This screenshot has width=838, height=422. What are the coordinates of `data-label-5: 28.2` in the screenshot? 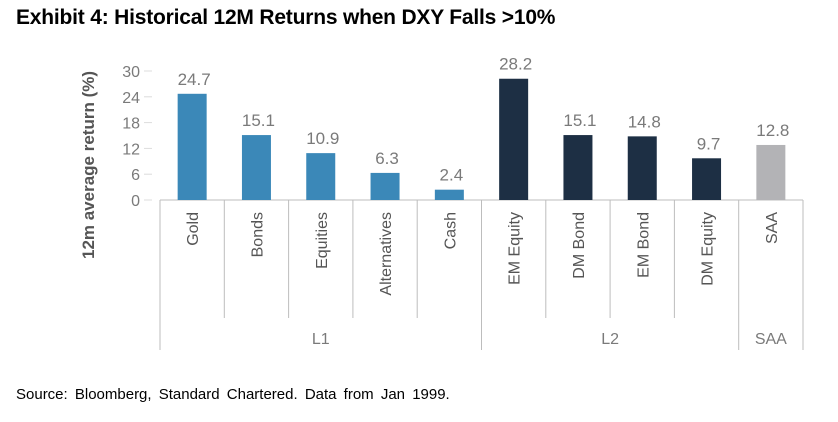 It's located at (515, 64).